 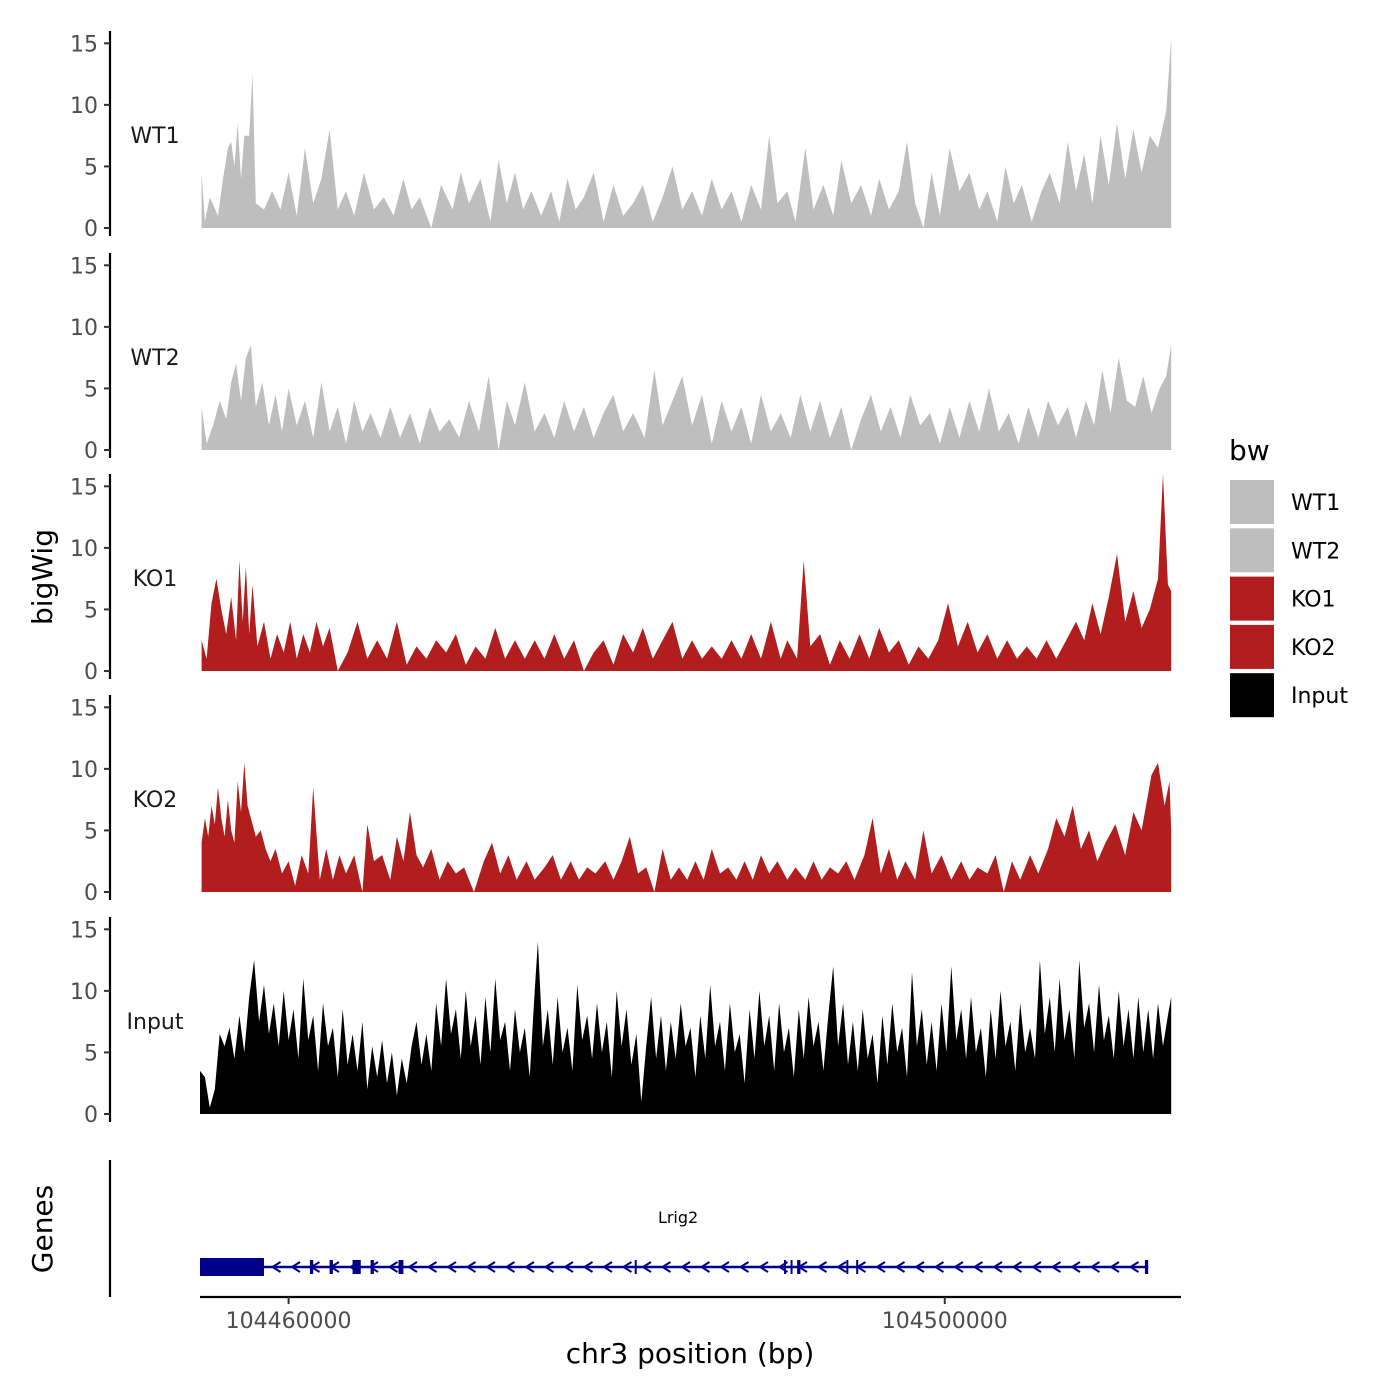 I want to click on track-wt1: 0 5 10 15 WT1, so click(x=621, y=136).